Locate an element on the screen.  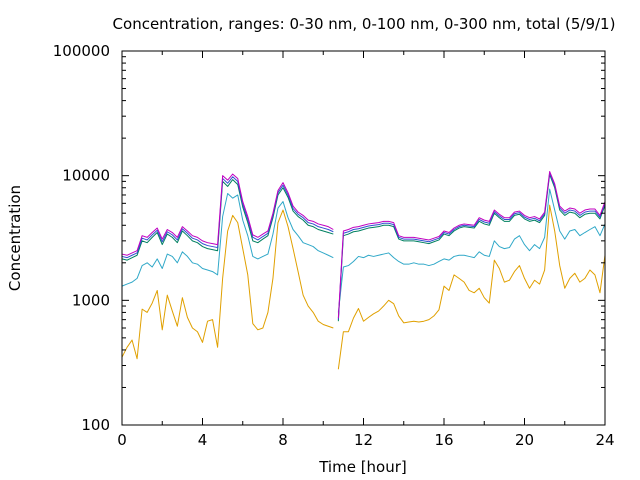
y-tick-label: 100000 is located at coordinates (81, 51).